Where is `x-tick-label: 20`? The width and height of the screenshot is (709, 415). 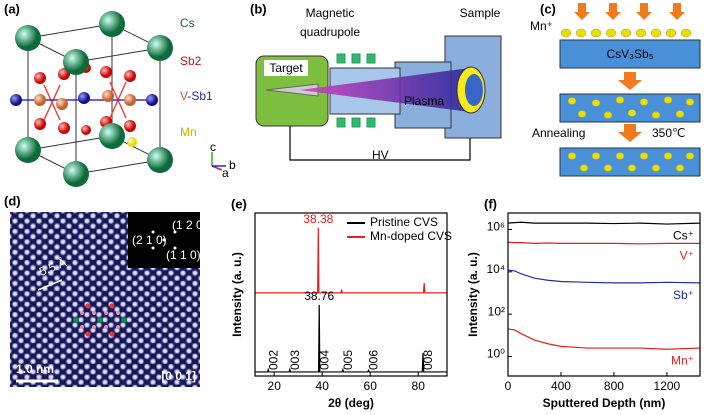
x-tick-label: 20 is located at coordinates (275, 386).